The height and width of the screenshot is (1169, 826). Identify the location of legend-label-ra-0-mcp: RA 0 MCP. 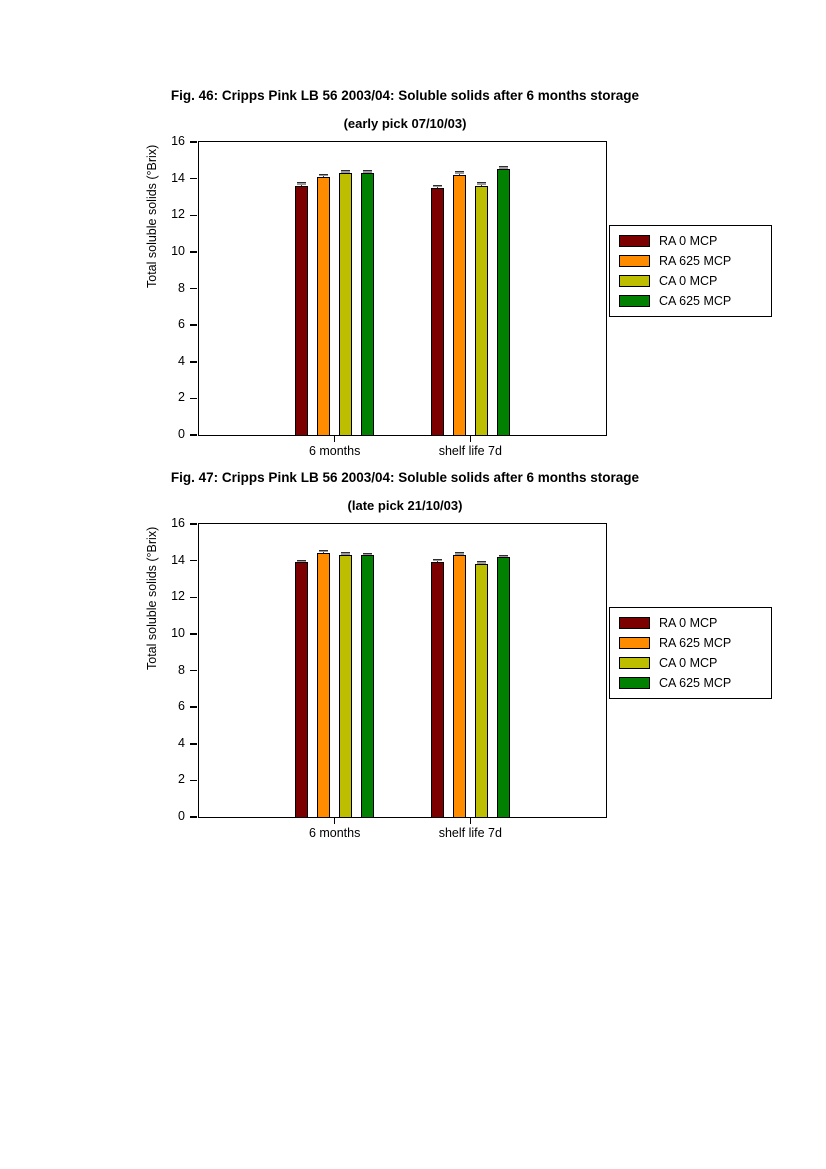
(688, 241).